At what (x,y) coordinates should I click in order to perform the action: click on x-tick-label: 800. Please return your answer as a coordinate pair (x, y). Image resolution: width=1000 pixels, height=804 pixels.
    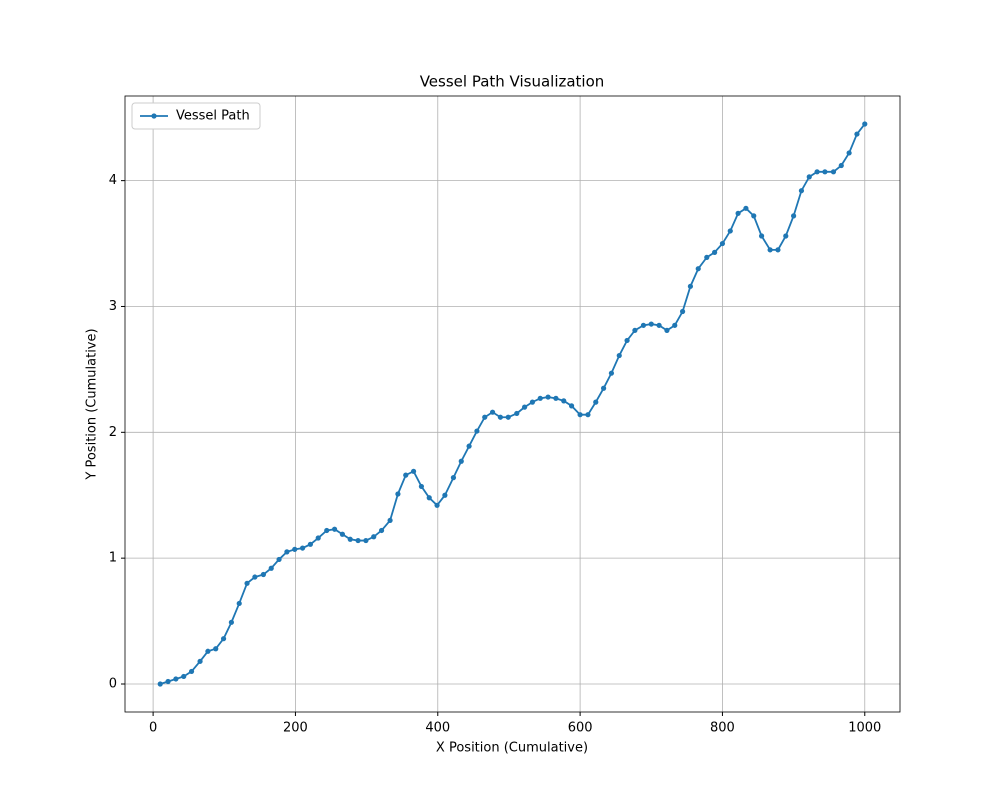
    Looking at the image, I should click on (722, 728).